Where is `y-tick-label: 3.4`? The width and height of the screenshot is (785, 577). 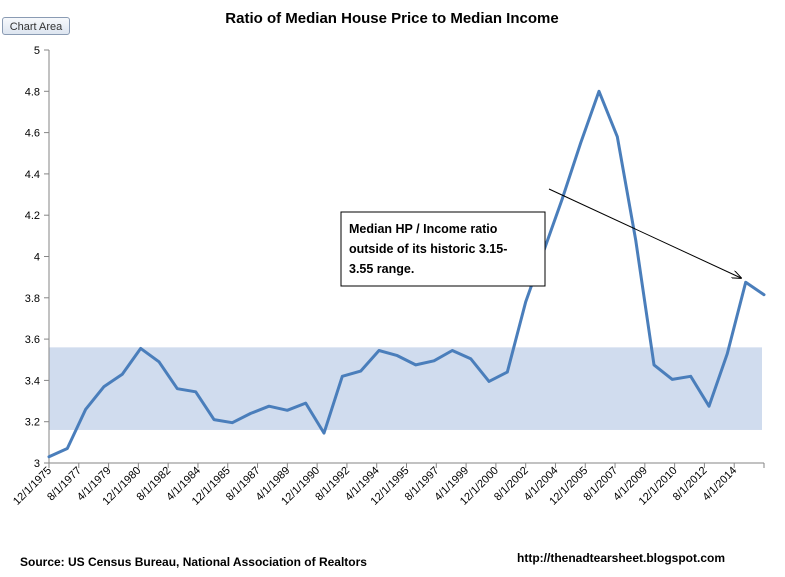 y-tick-label: 3.4 is located at coordinates (32, 381).